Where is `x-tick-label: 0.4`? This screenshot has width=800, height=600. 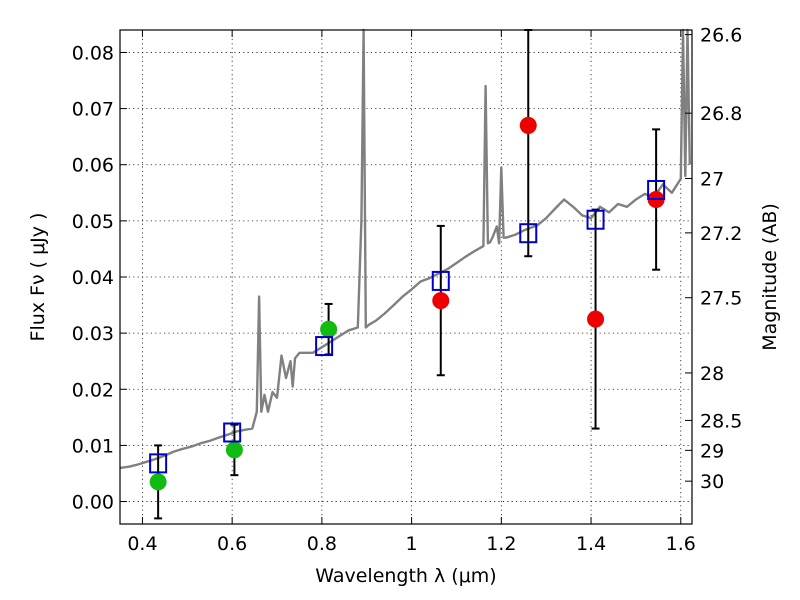
x-tick-label: 0.4 is located at coordinates (142, 544).